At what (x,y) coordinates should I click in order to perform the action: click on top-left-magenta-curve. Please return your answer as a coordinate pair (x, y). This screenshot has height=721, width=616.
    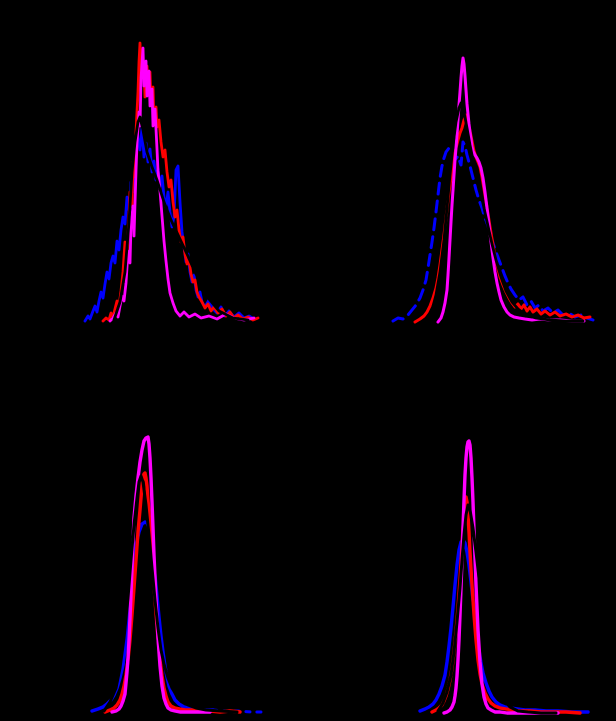
    Looking at the image, I should click on (182, 184).